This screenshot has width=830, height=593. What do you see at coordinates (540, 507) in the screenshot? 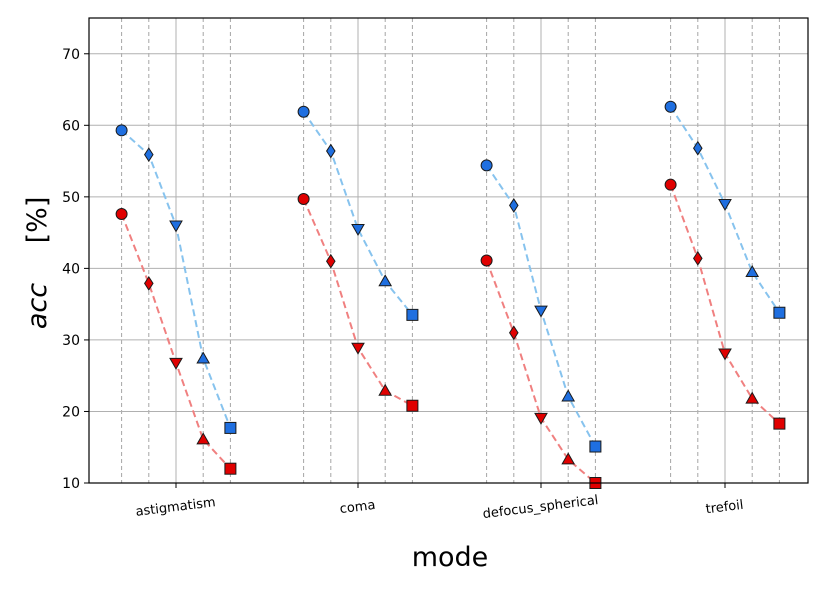
I see `x-tick-label: defocus_spherical` at bounding box center [540, 507].